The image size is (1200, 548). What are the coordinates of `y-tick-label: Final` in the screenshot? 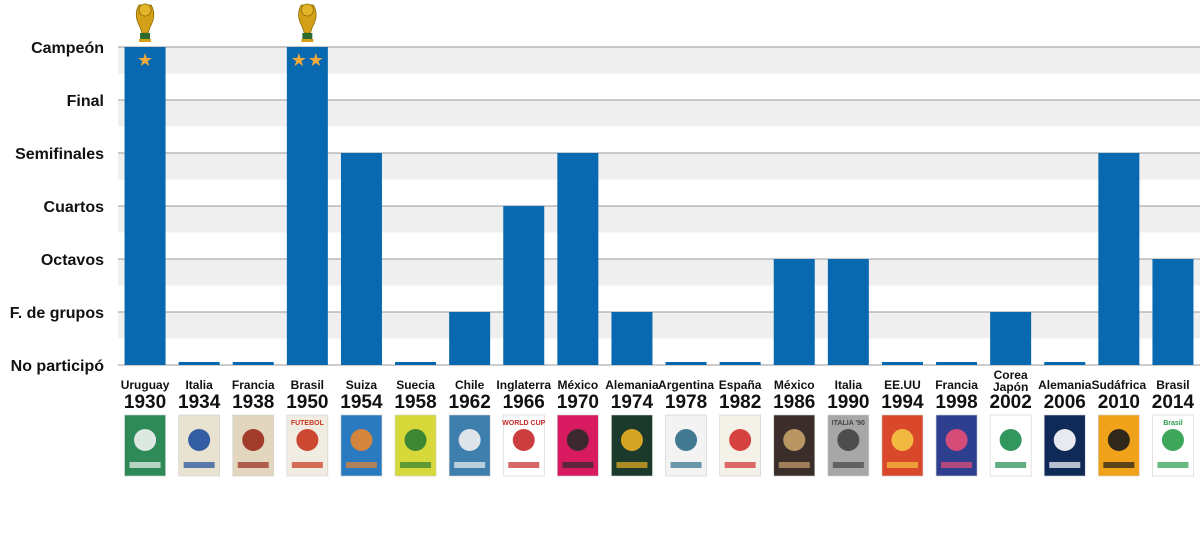 It's located at (85, 101).